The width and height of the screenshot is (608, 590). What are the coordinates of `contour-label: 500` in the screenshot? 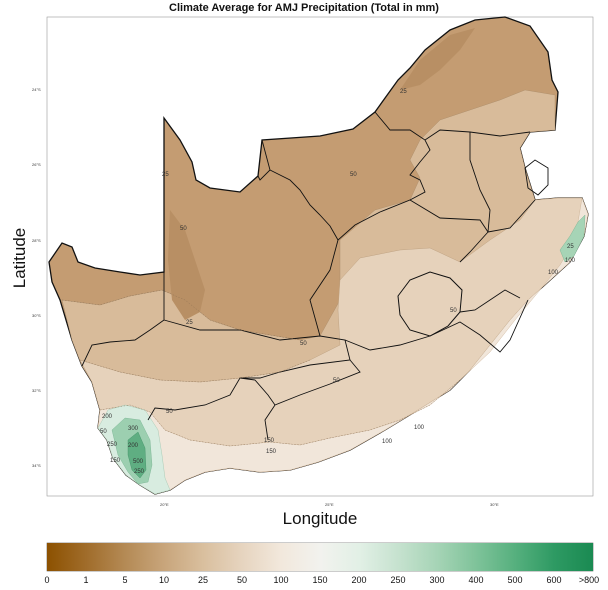 It's located at (138, 462).